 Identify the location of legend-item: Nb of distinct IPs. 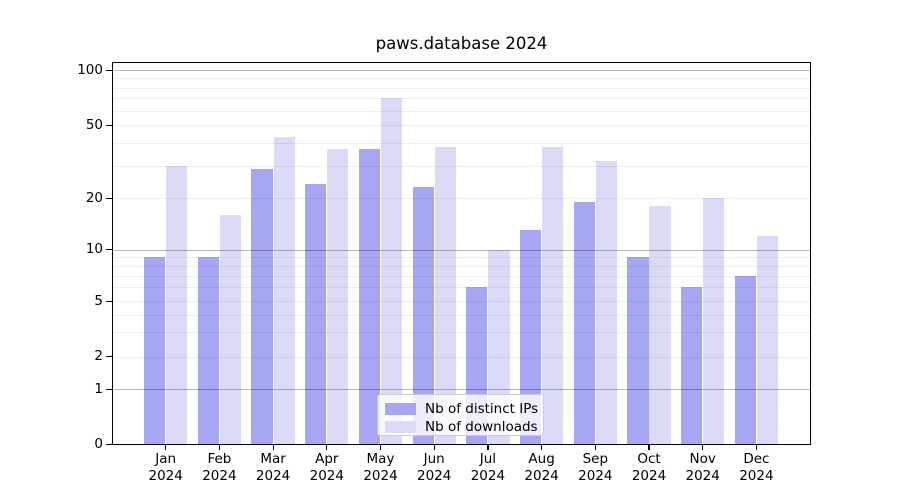
(462, 408).